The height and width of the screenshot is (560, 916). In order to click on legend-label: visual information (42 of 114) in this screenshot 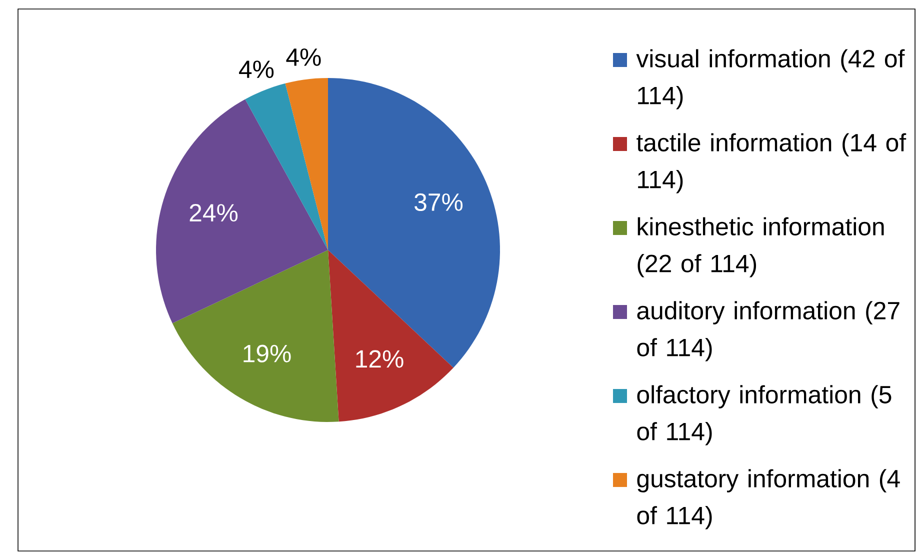, I will do `click(770, 79)`.